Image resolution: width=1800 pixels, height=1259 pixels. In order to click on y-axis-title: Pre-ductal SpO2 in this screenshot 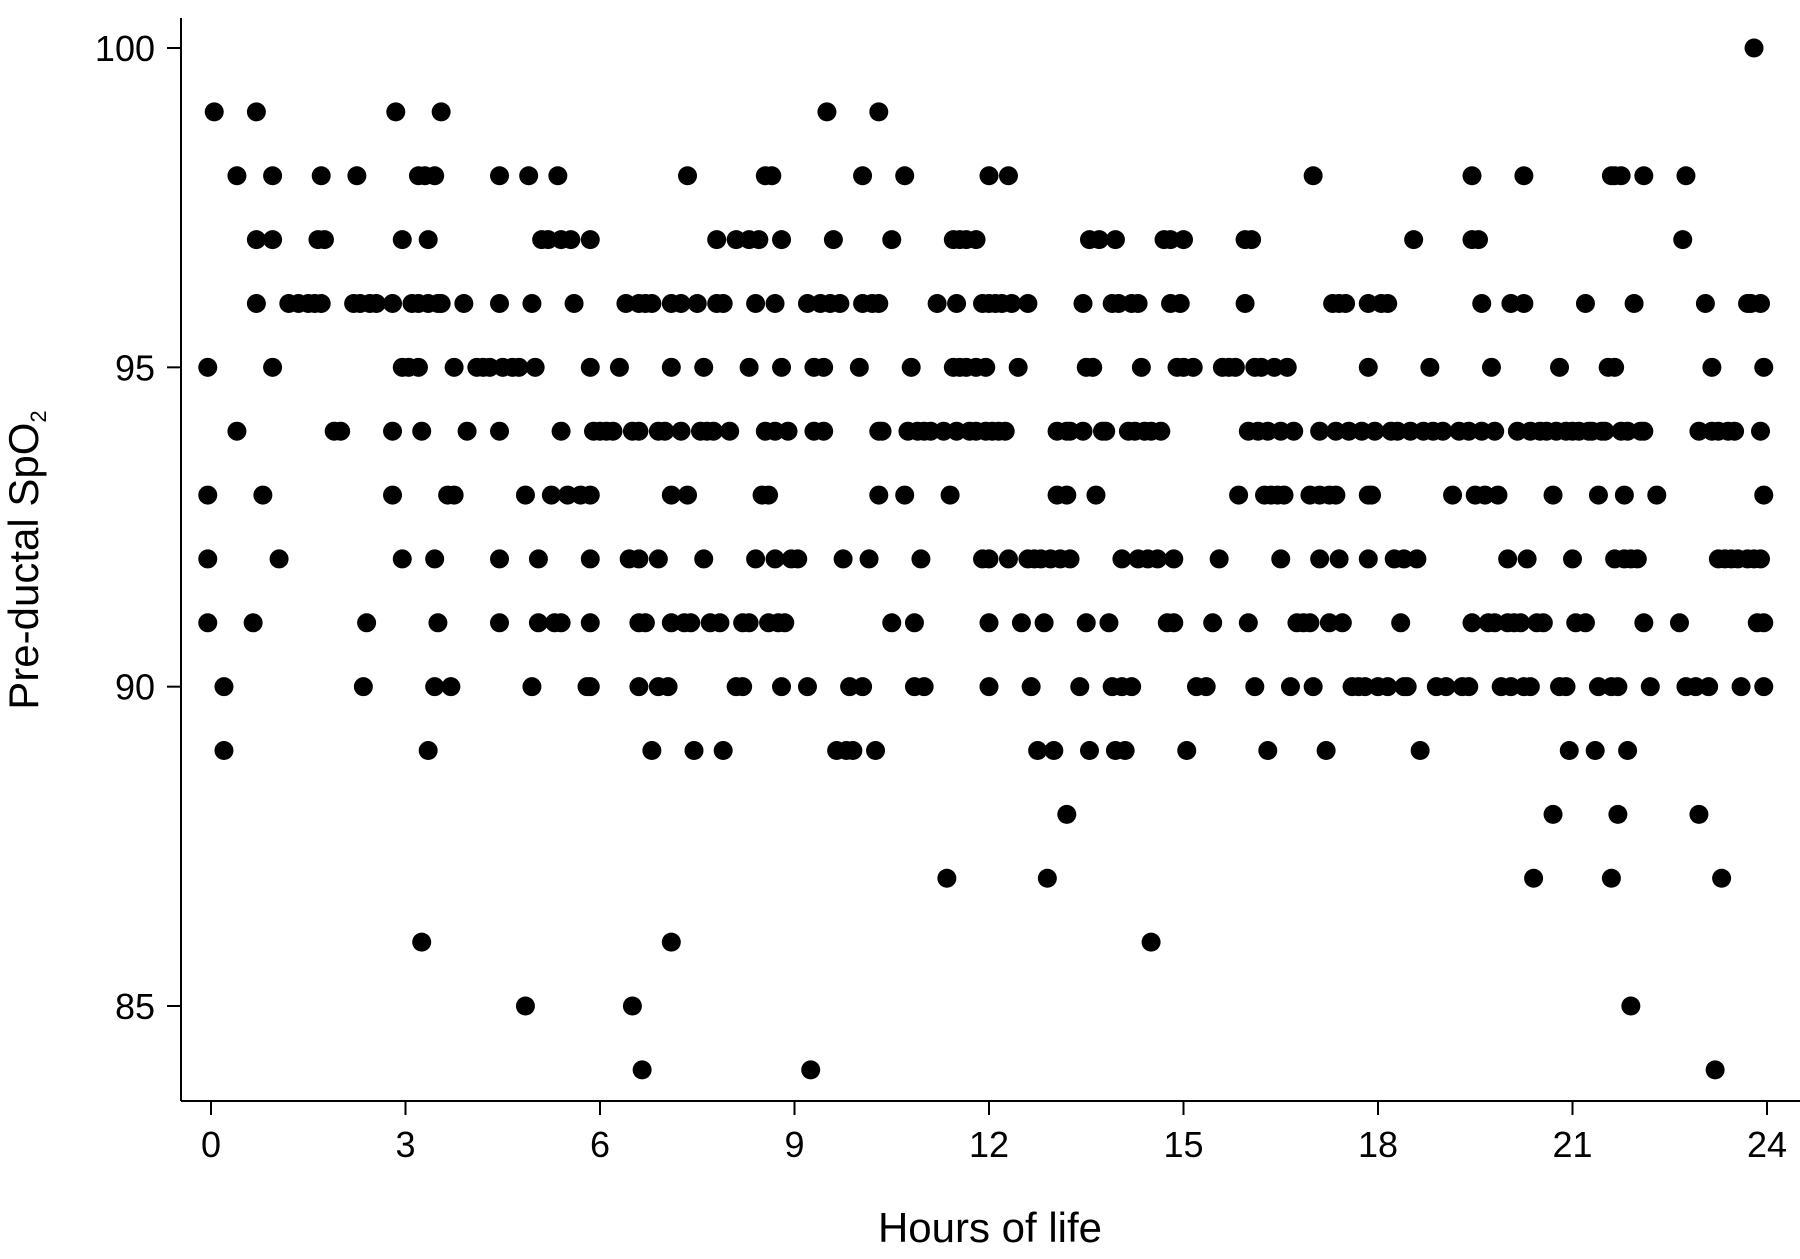, I will do `click(25, 559)`.